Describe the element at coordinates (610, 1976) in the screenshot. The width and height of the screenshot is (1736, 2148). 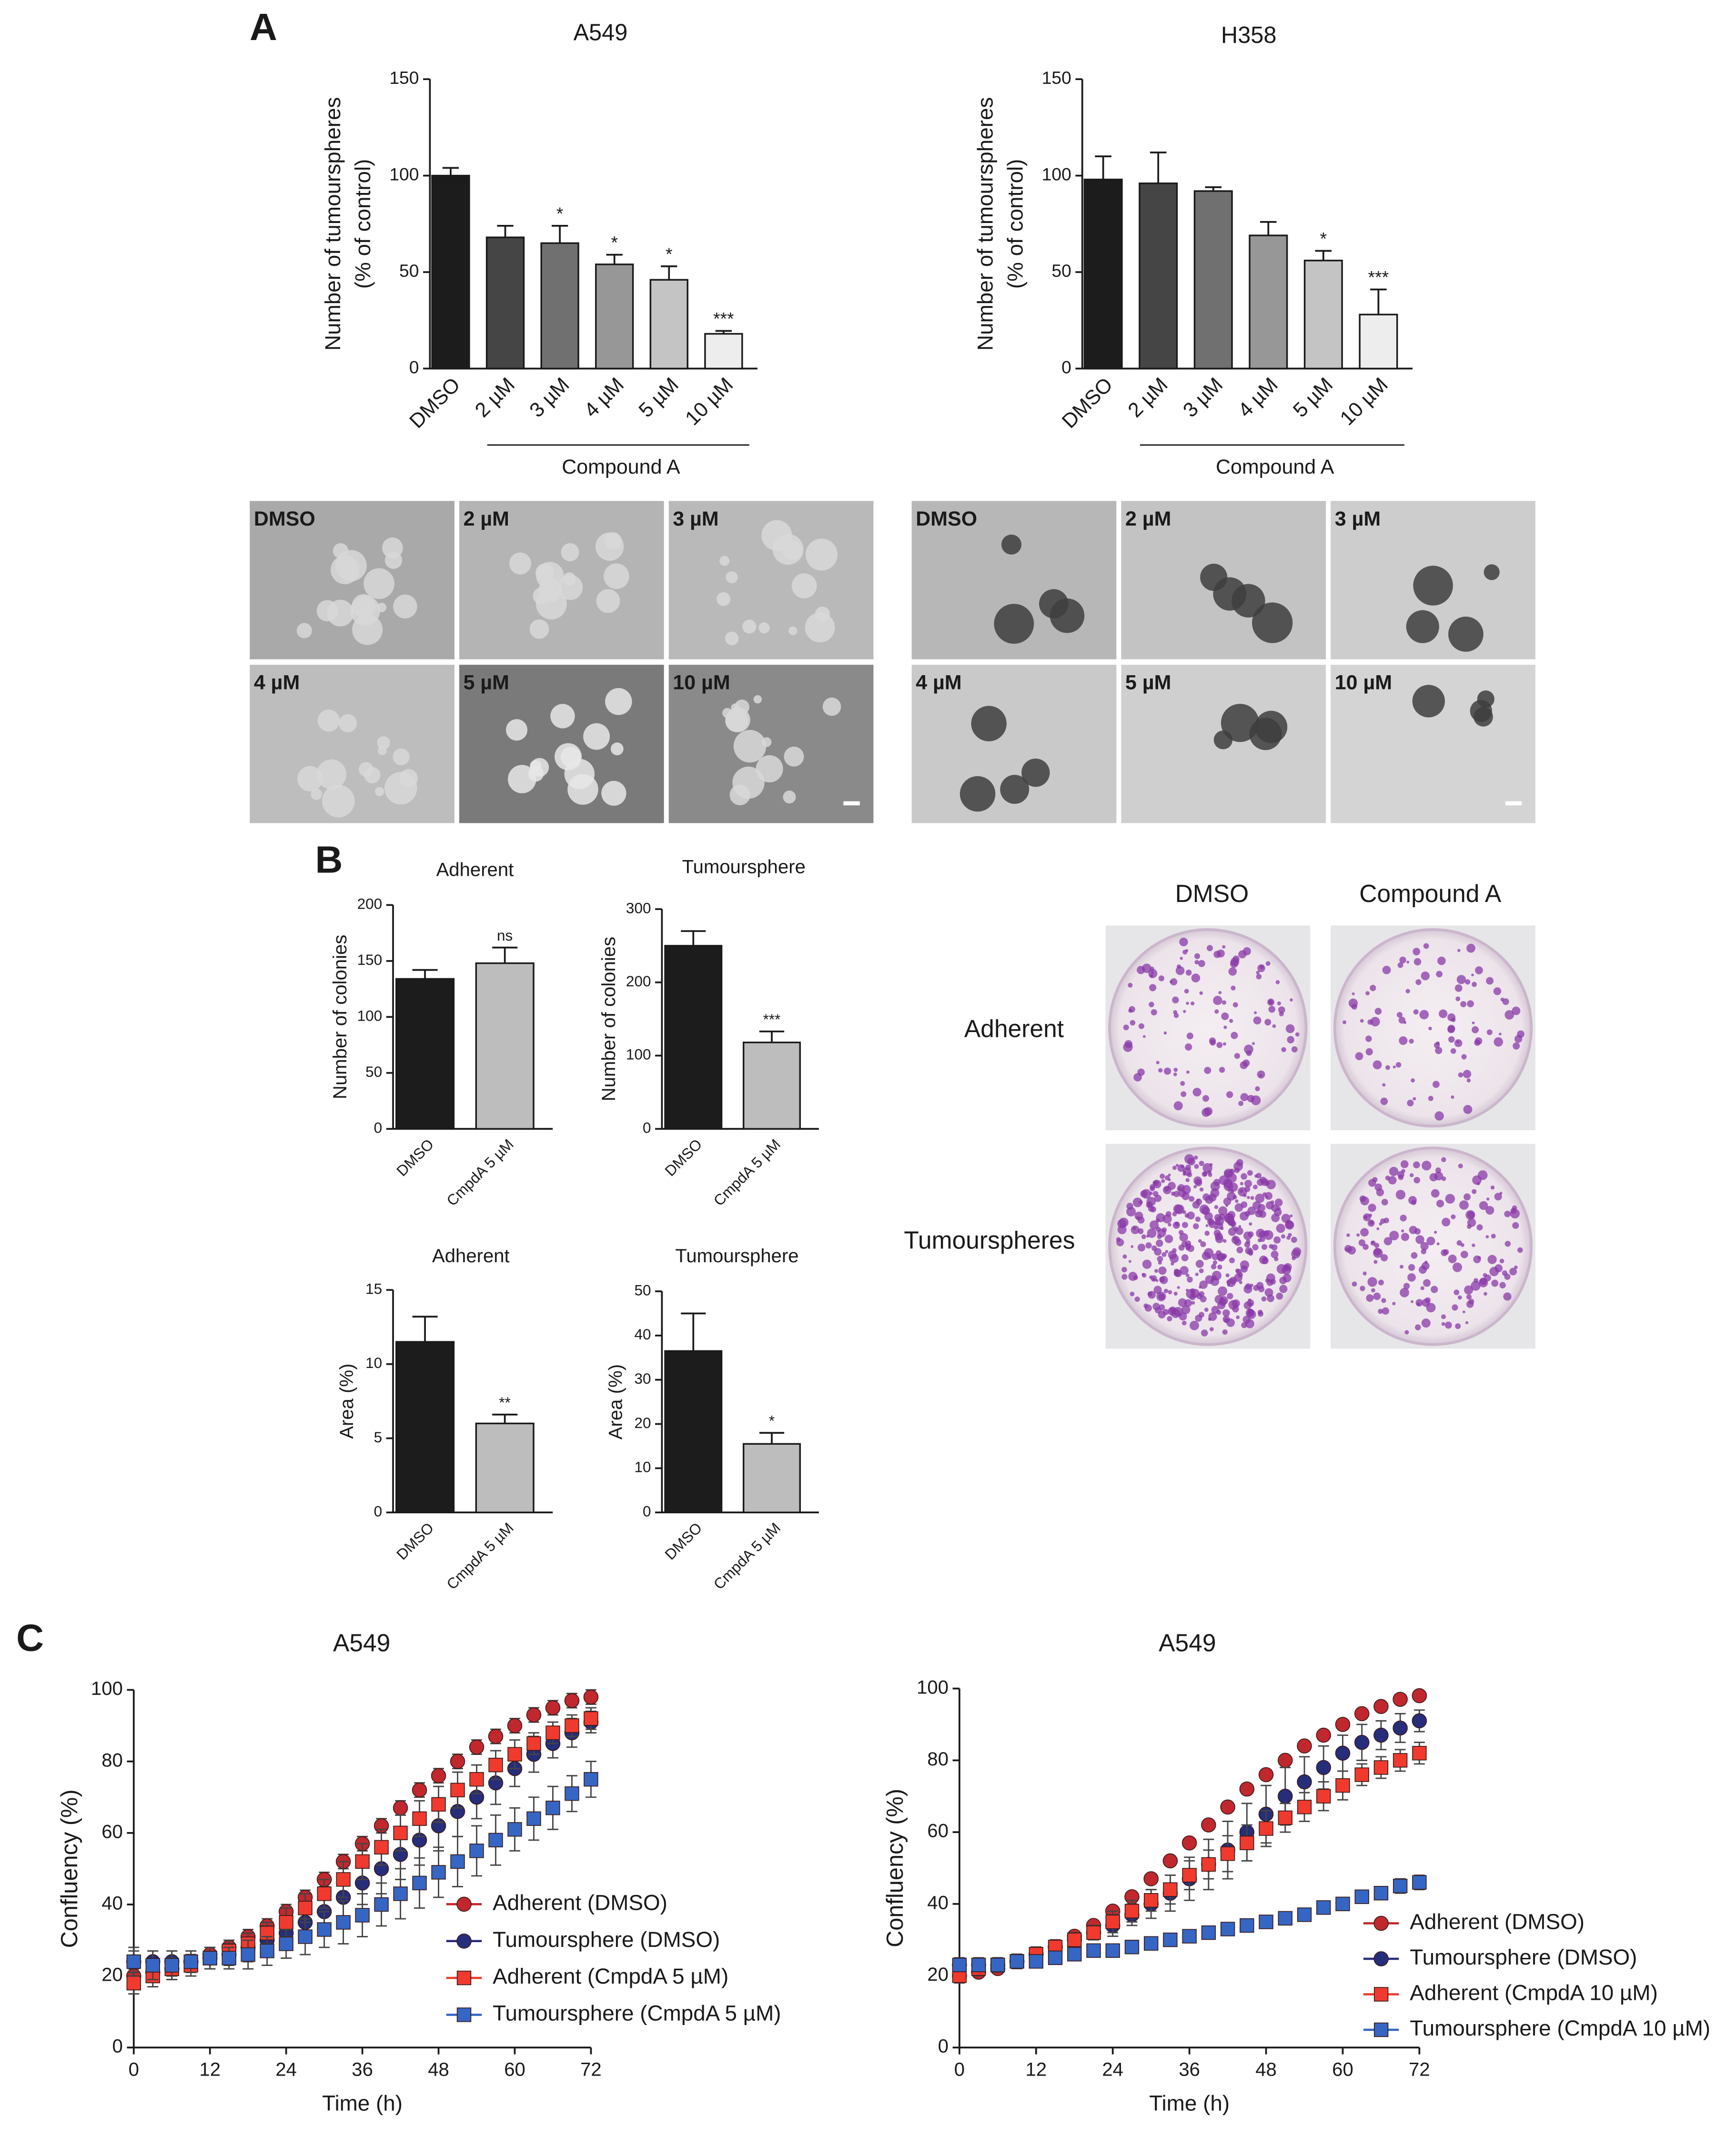
I see `legend-label: Adherent (CmpdA 5 µM)` at that location.